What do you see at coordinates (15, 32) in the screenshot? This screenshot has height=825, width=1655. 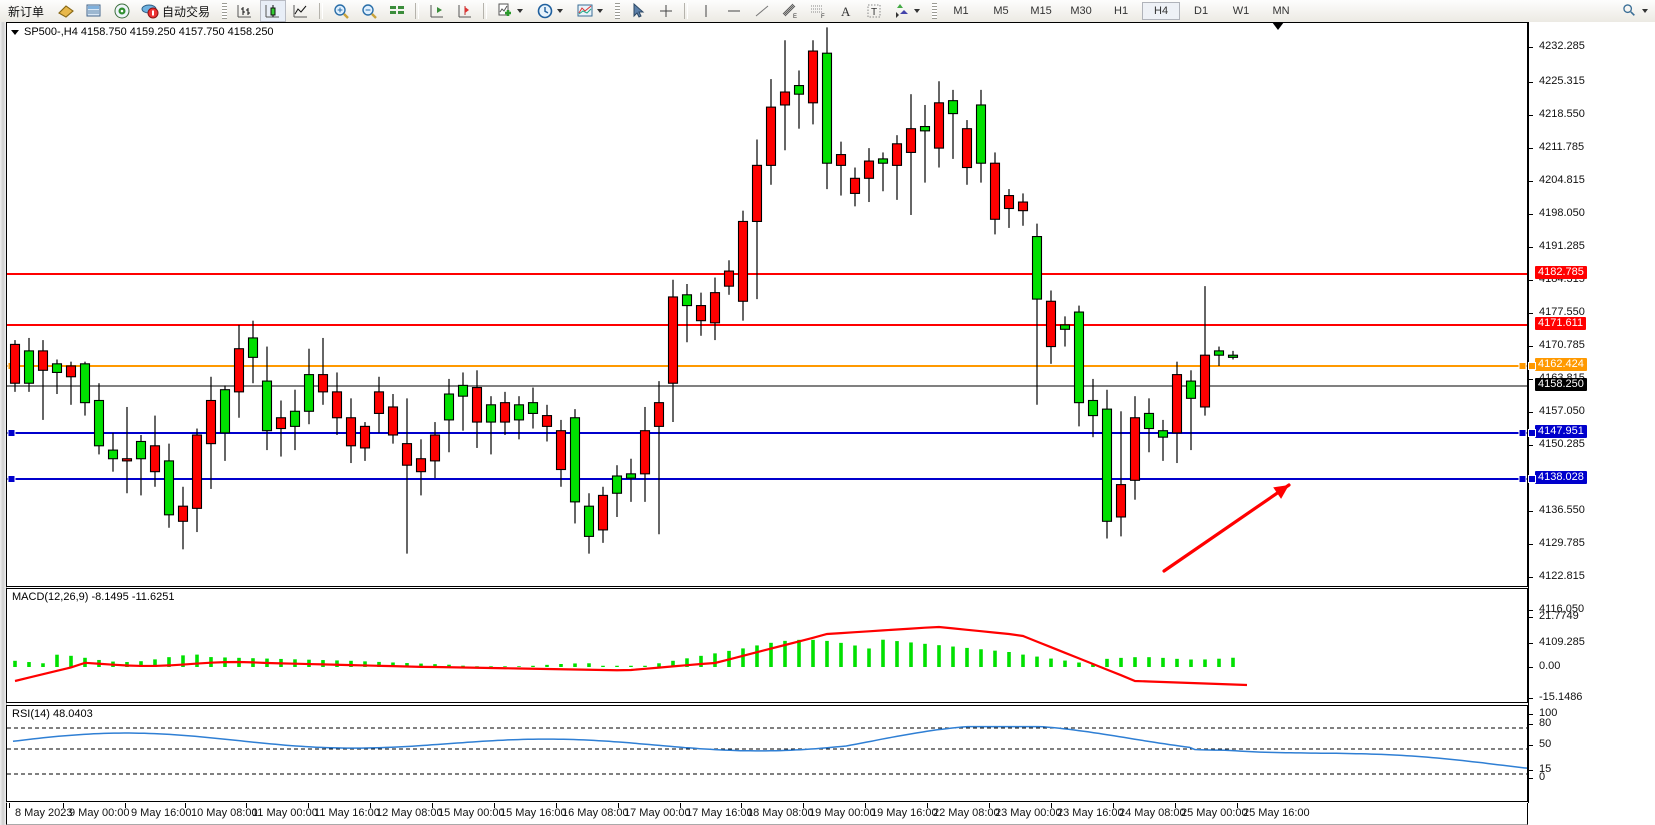 I see `collapse-triangle-icon` at bounding box center [15, 32].